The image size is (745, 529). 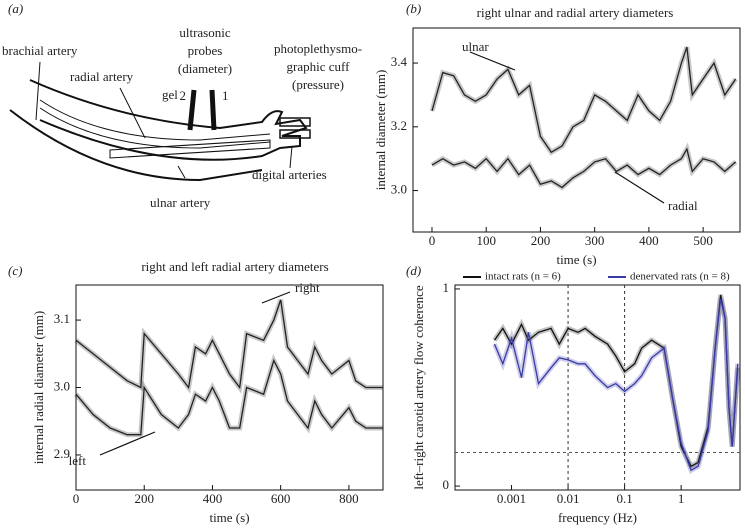 I want to click on arm-diagram, so click(x=160, y=121).